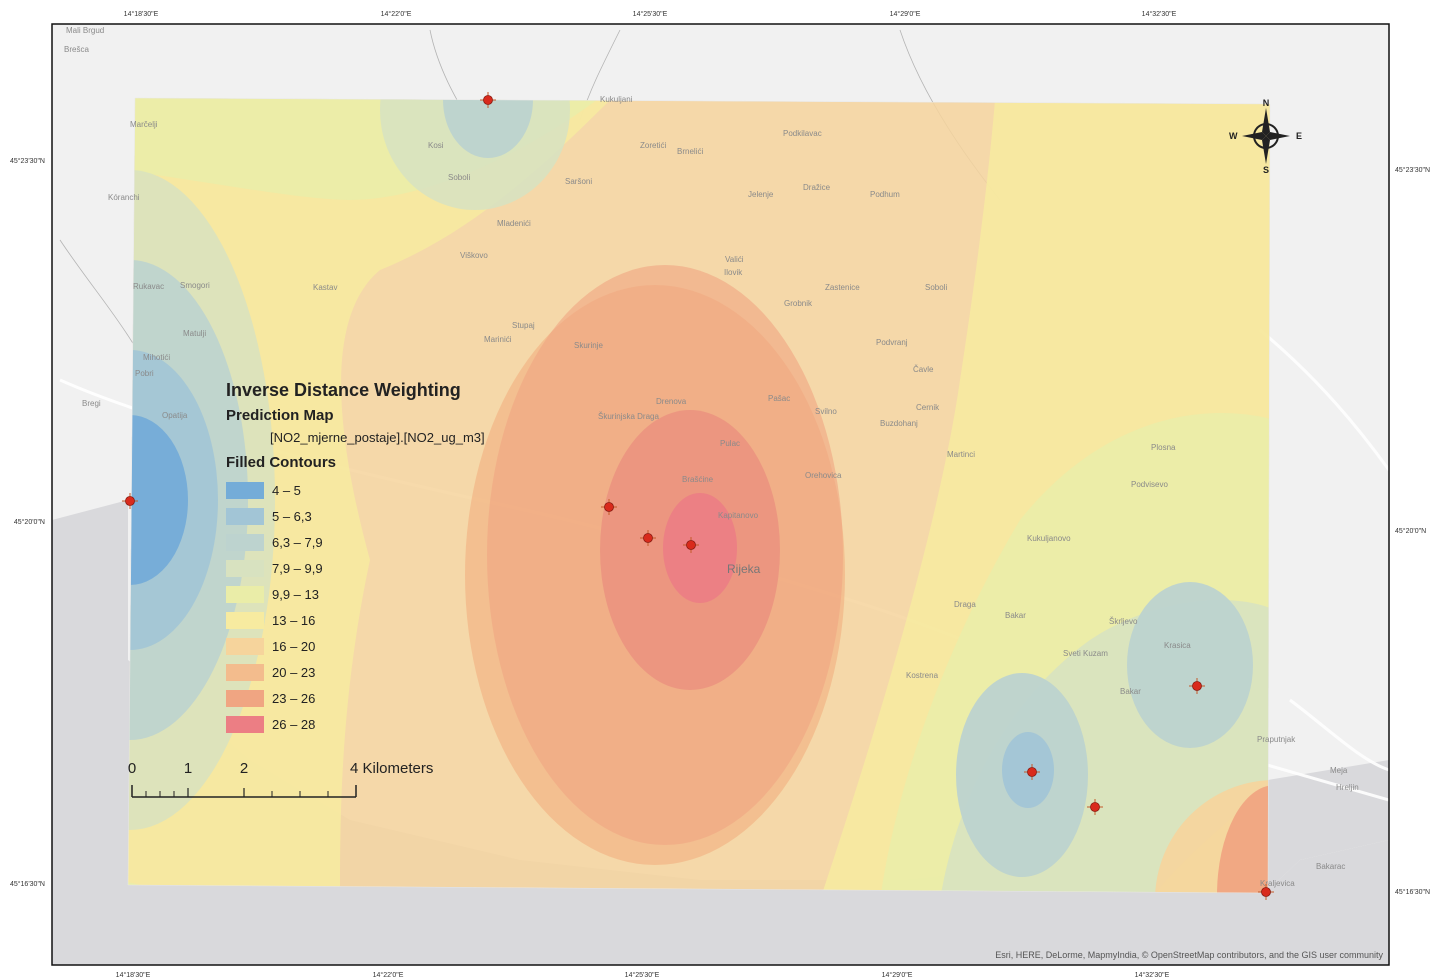  What do you see at coordinates (616, 99) in the screenshot?
I see `place-label: Kukuljani` at bounding box center [616, 99].